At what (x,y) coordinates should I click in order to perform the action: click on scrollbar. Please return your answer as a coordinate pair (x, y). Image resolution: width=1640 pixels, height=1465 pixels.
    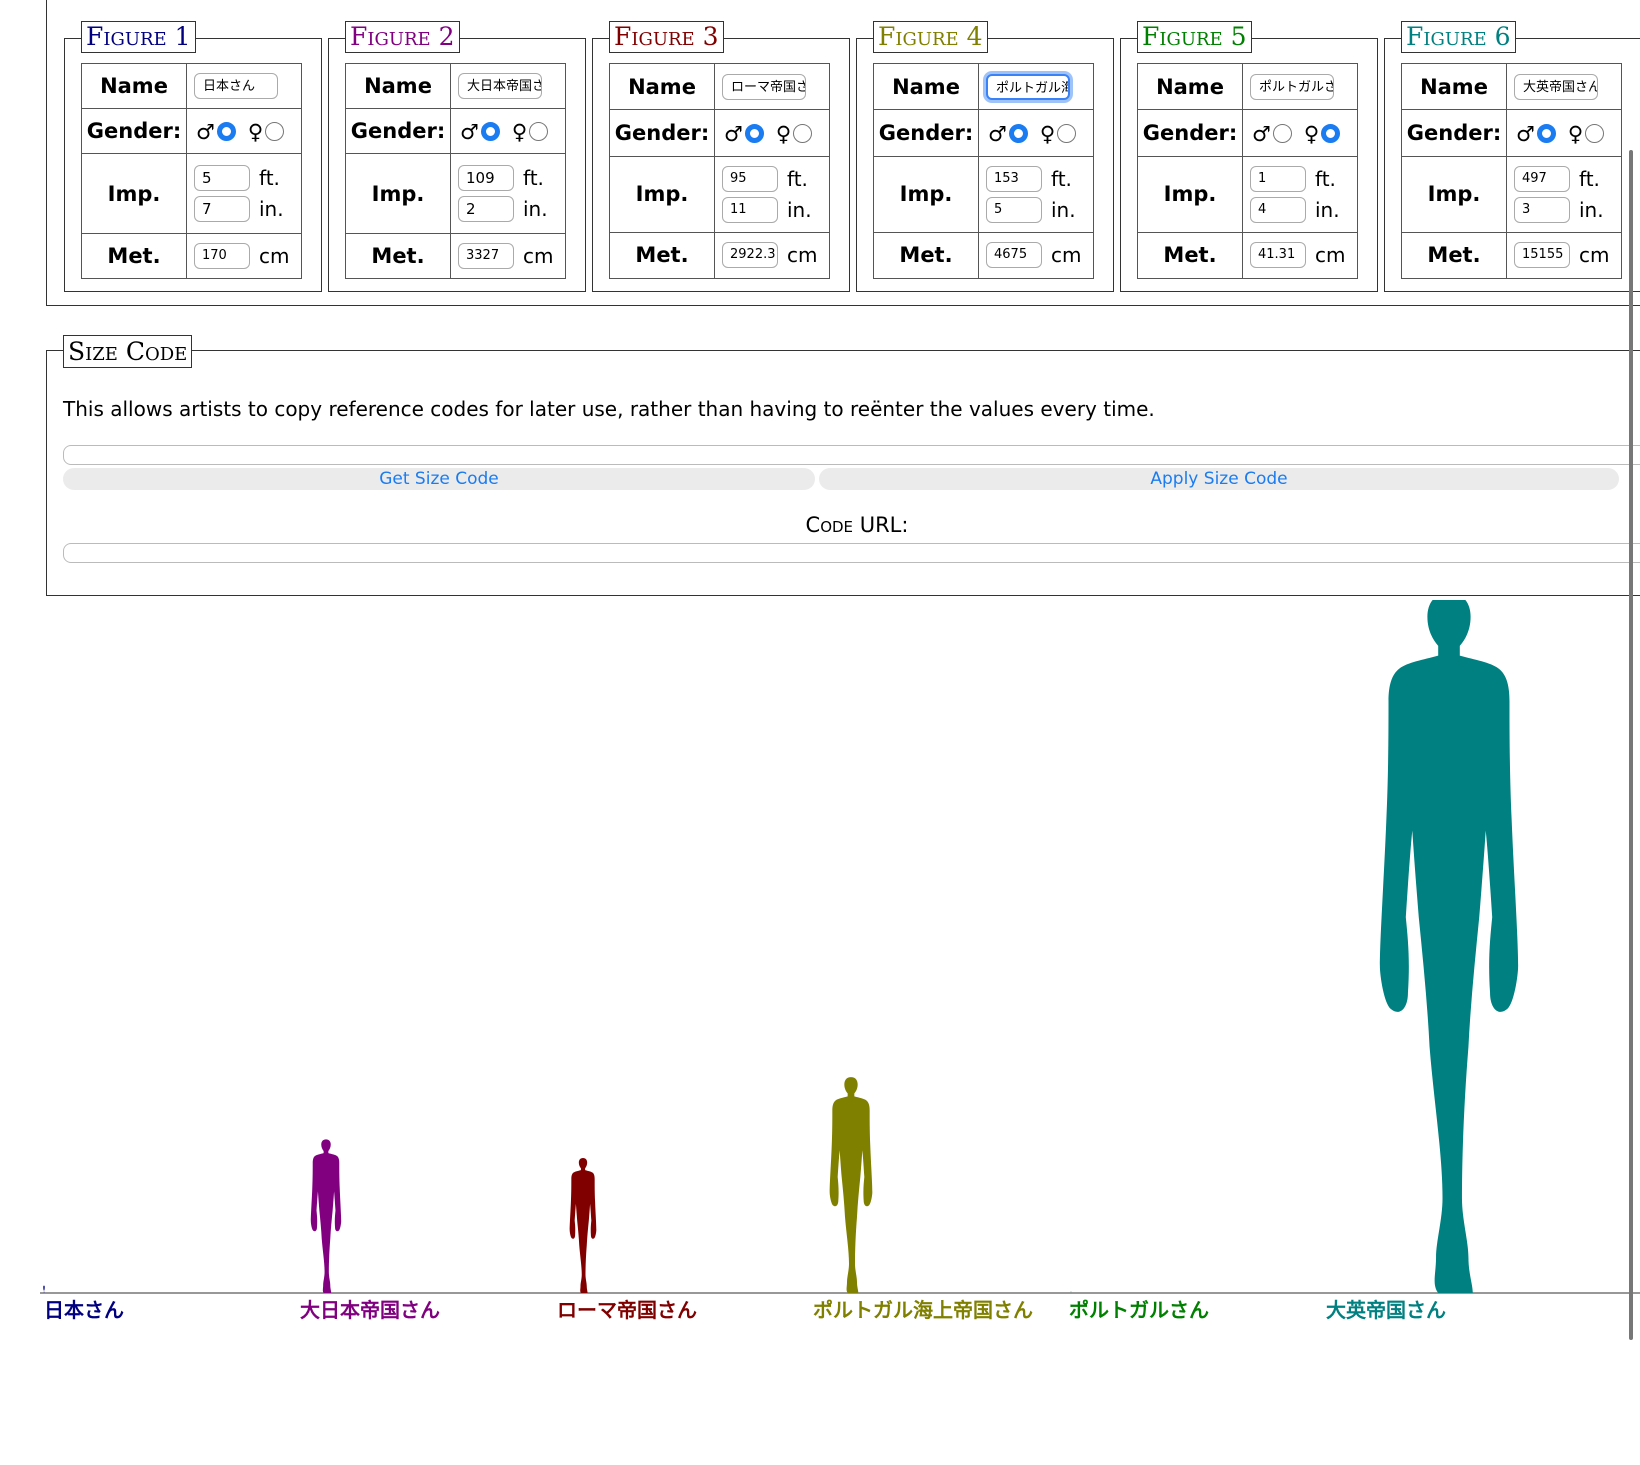
    Looking at the image, I should click on (1631, 745).